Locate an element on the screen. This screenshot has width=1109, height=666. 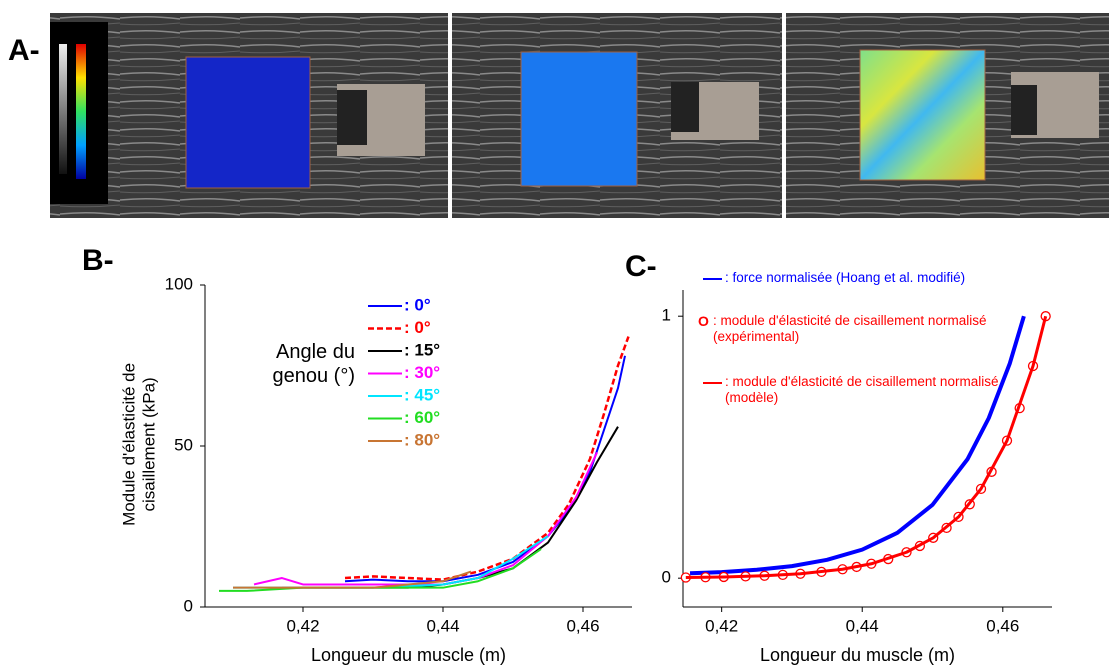
legend-symbol: O is located at coordinates (703, 321).